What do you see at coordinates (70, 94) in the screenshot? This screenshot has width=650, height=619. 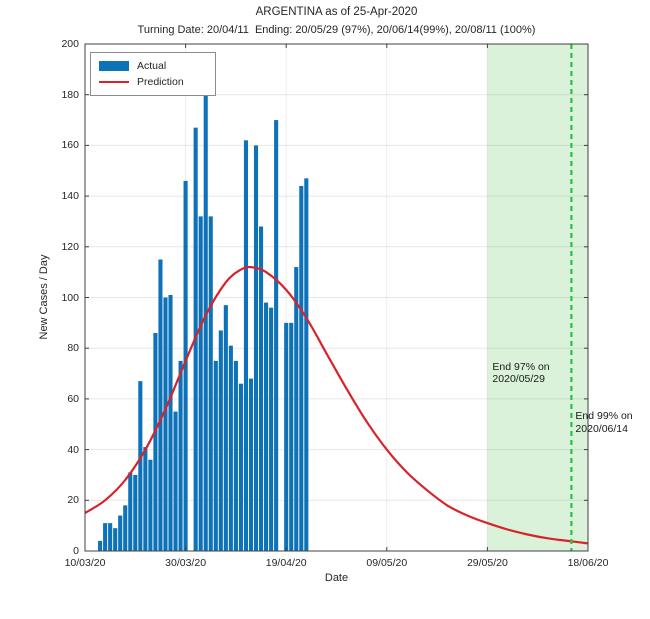 I see `y-tick-label: 180` at bounding box center [70, 94].